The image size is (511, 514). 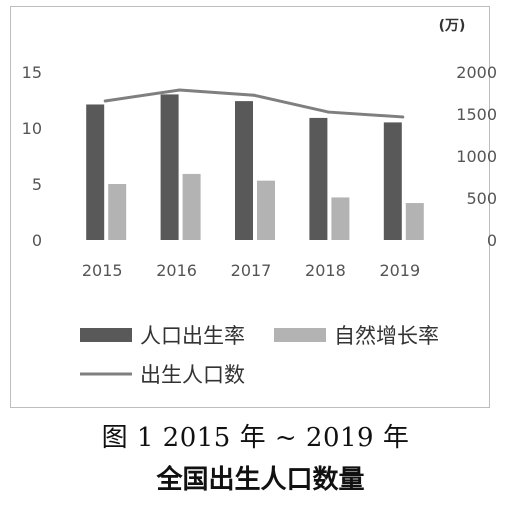 What do you see at coordinates (399, 270) in the screenshot?
I see `x-tick-label: 2019` at bounding box center [399, 270].